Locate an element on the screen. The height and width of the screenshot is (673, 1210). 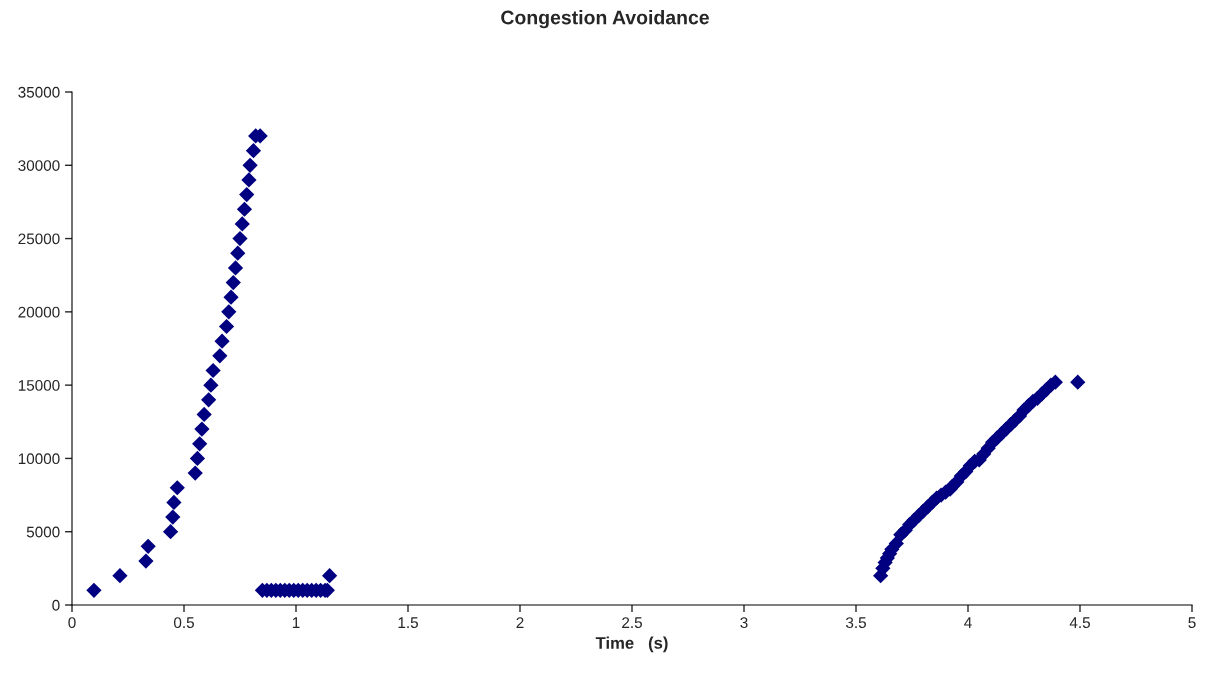
x-tick-label: 1.5 is located at coordinates (408, 623).